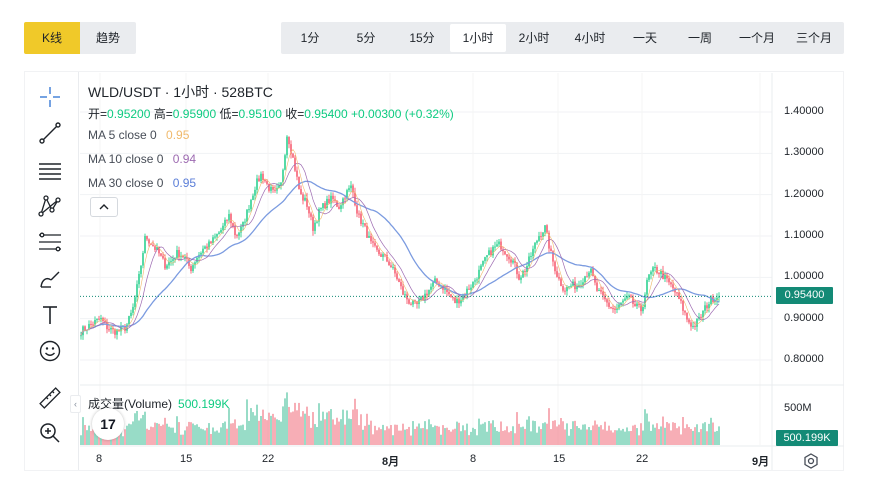 The image size is (875, 502). What do you see at coordinates (50, 206) in the screenshot?
I see `pattern-icon` at bounding box center [50, 206].